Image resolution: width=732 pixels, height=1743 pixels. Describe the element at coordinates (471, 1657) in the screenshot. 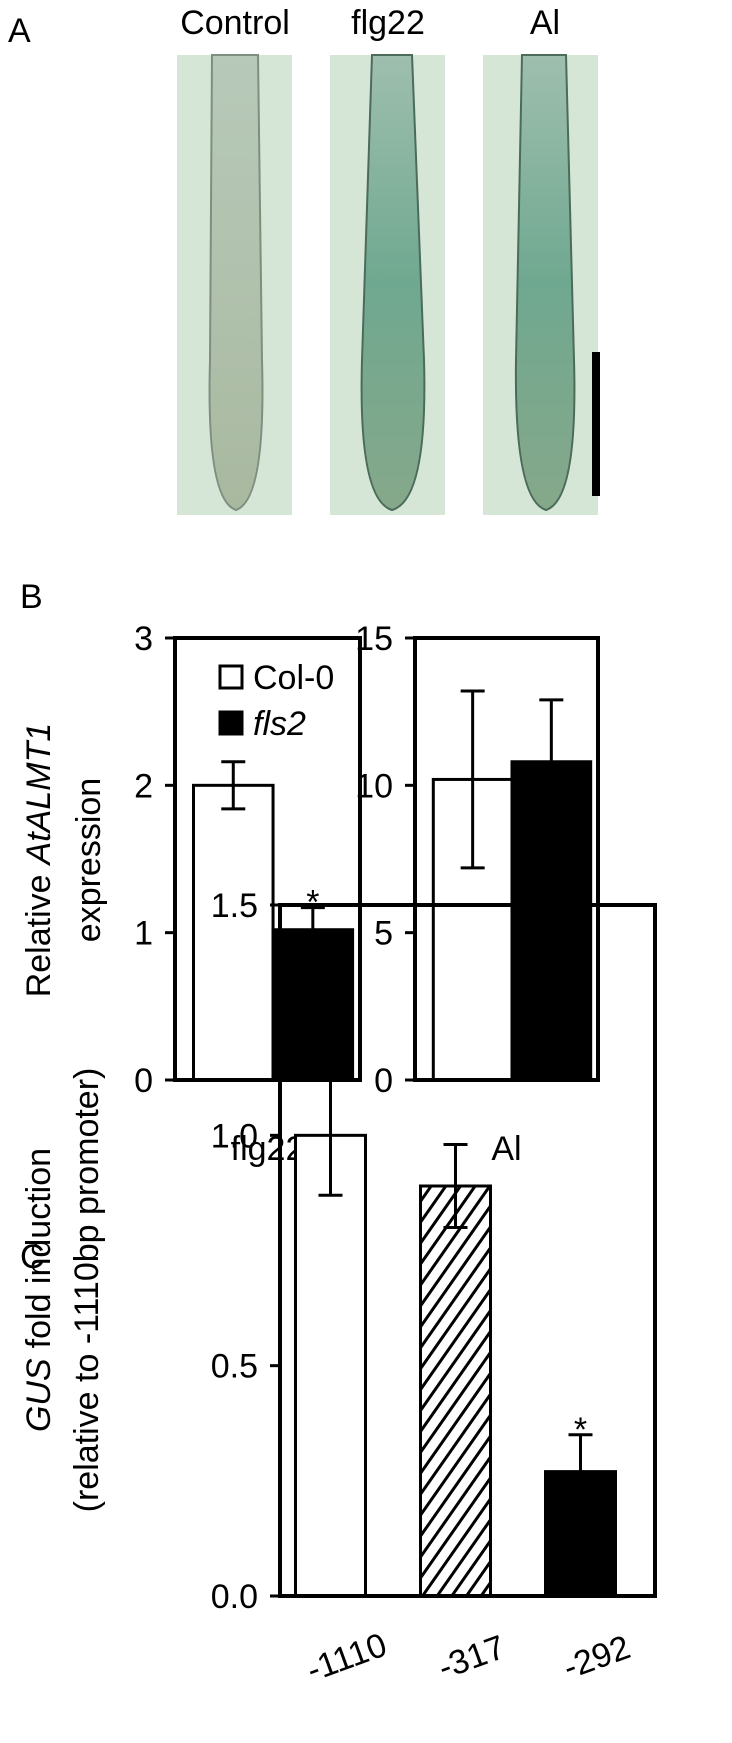

I see `x-tick-label: -317` at that location.